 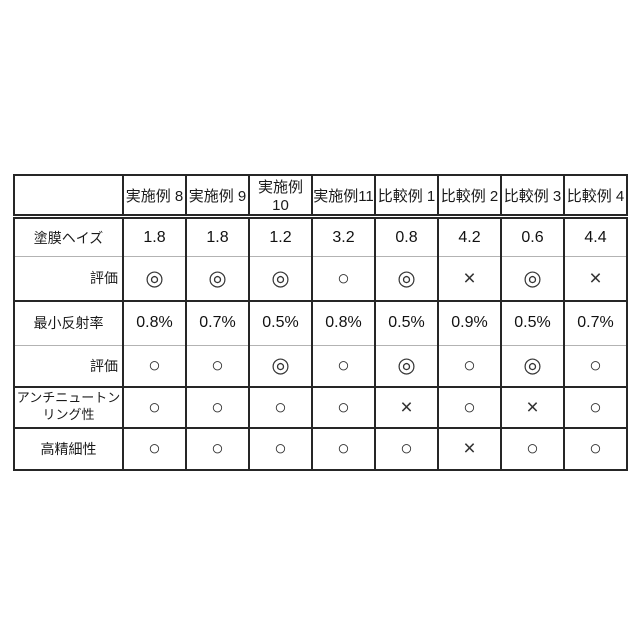 I want to click on row-label-line2: リング性, so click(x=68, y=414).